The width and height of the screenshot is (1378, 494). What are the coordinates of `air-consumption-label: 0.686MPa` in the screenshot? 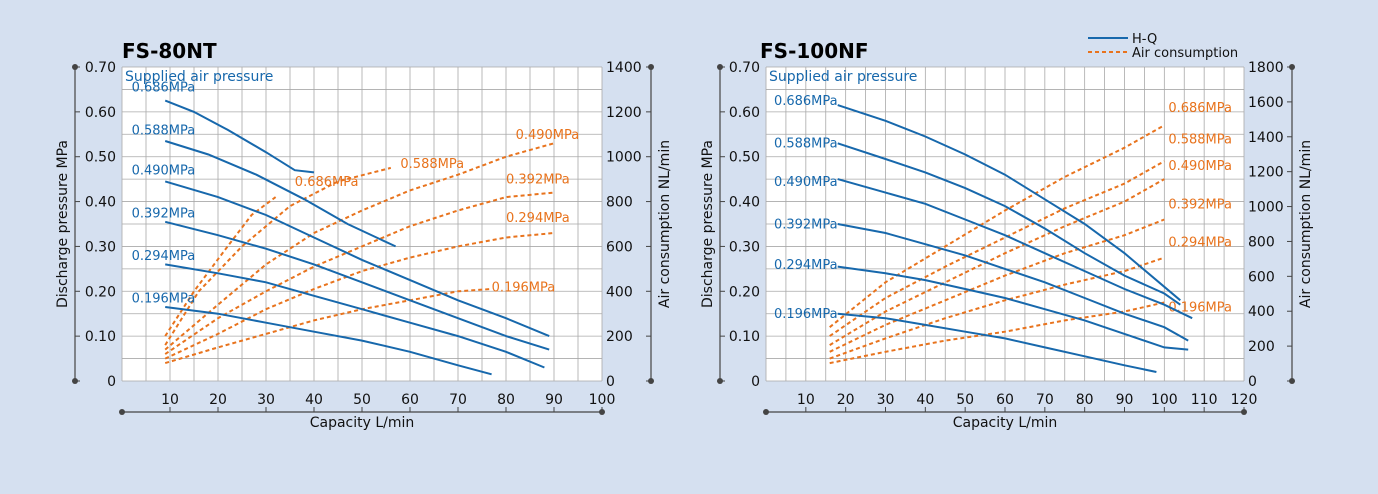 It's located at (1200, 108).